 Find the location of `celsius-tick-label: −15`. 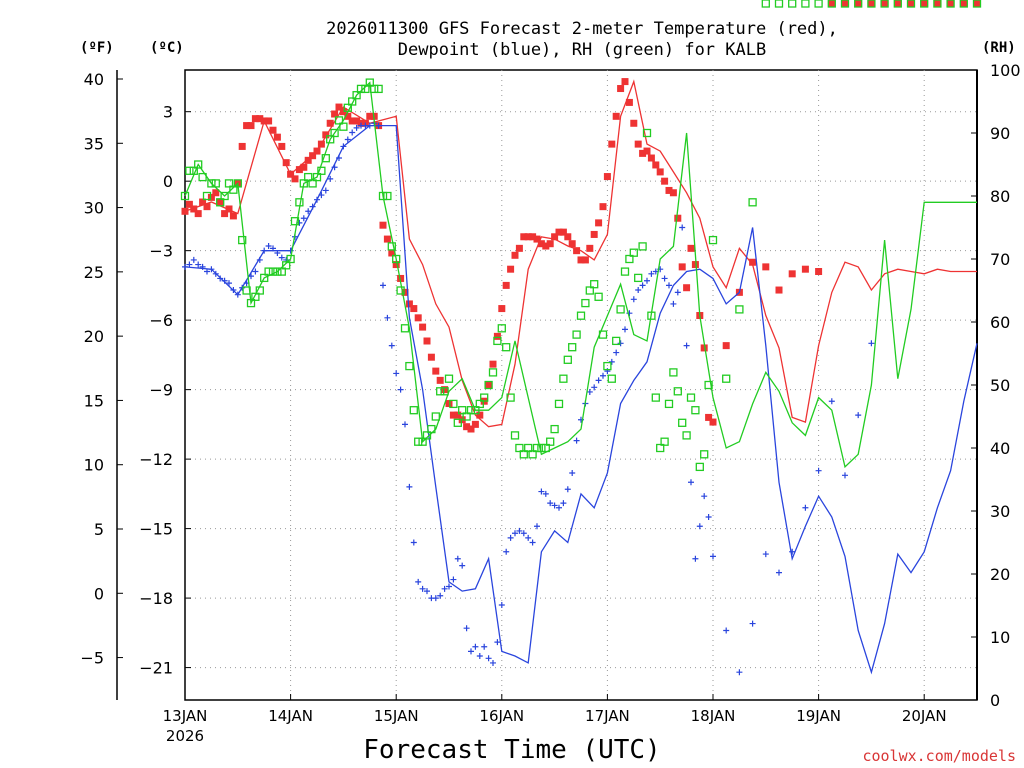

celsius-tick-label: −15 is located at coordinates (156, 529).